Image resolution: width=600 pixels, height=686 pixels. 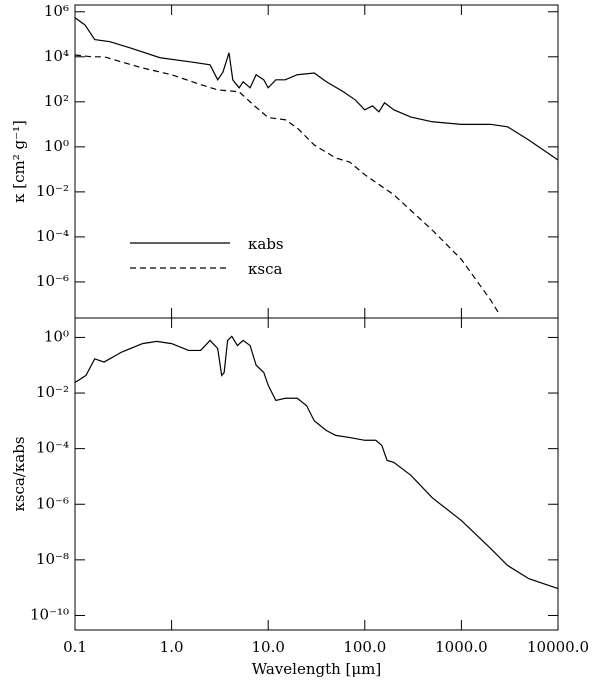 What do you see at coordinates (267, 647) in the screenshot?
I see `x-tick-label: 10.0` at bounding box center [267, 647].